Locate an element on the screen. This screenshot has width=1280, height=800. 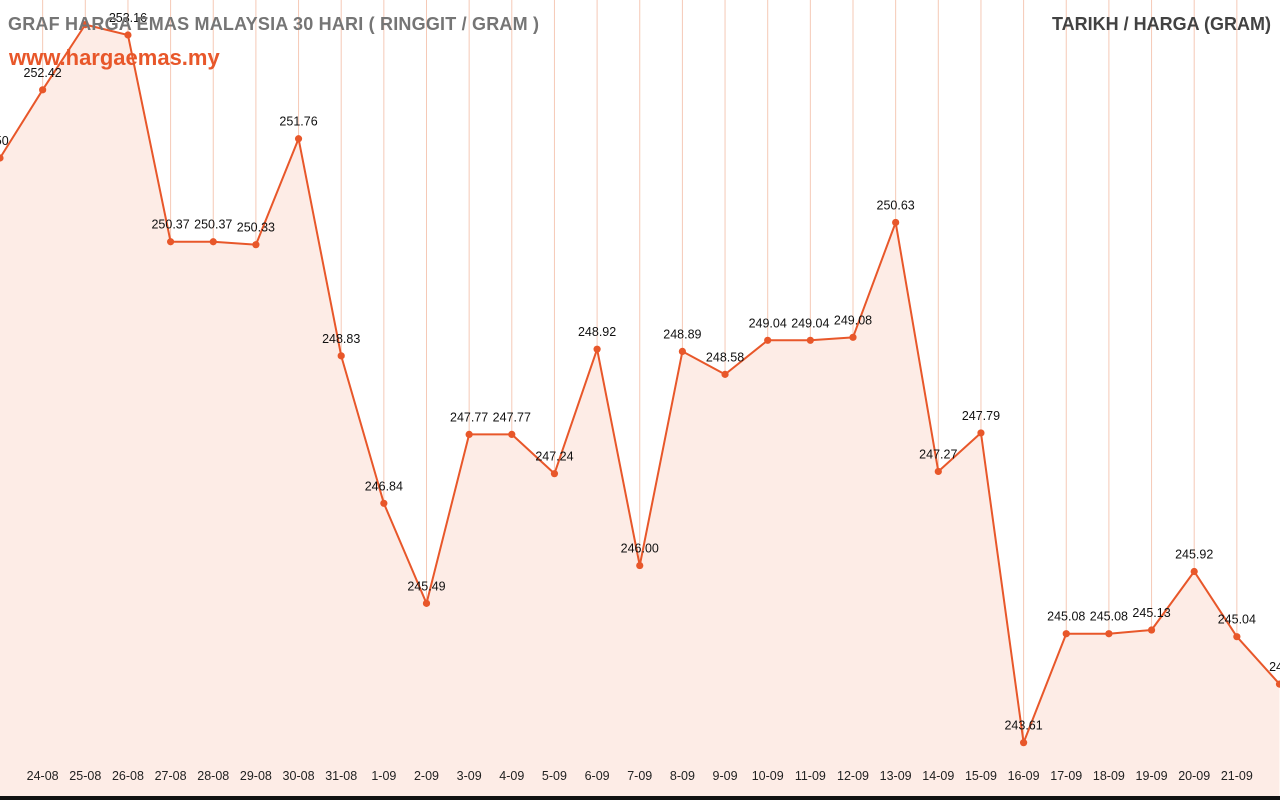
x-tick-label: 21-09 is located at coordinates (1237, 776).